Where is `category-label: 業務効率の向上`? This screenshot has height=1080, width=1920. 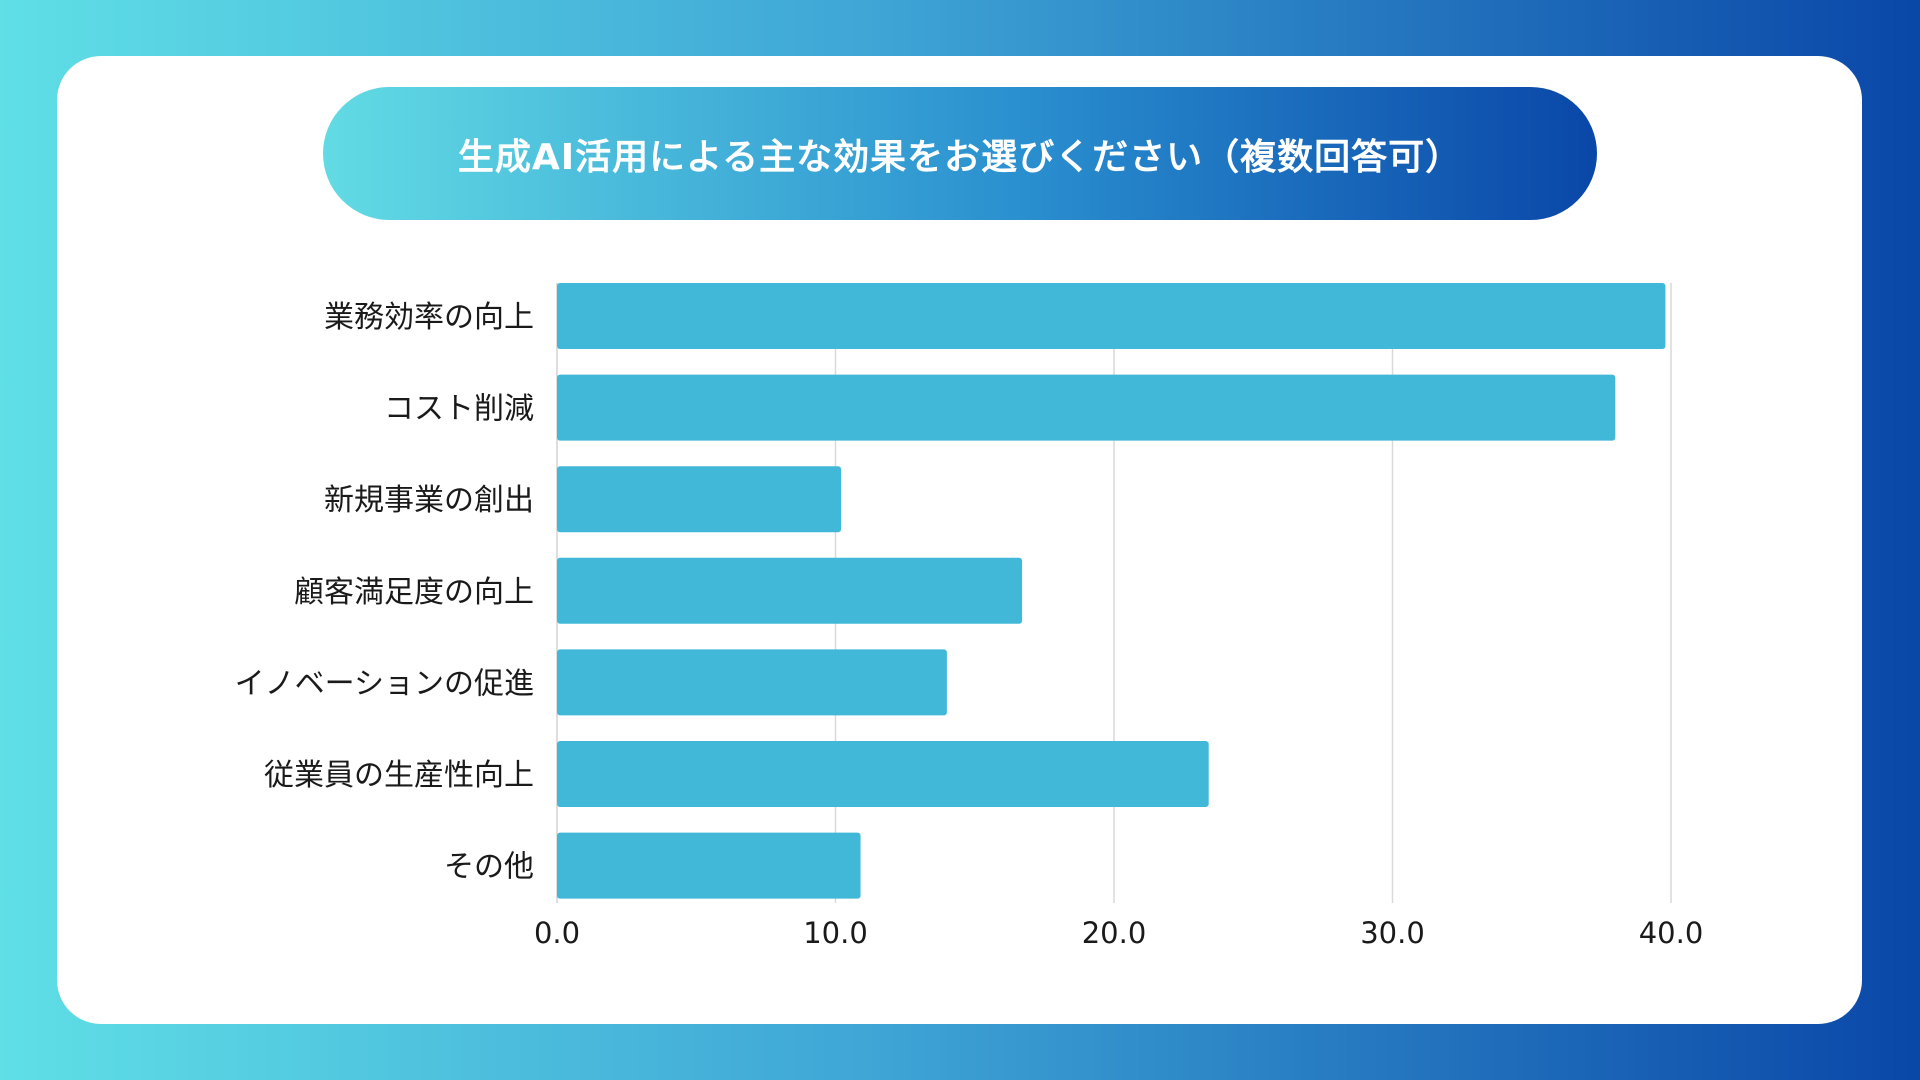 category-label: 業務効率の向上 is located at coordinates (429, 317).